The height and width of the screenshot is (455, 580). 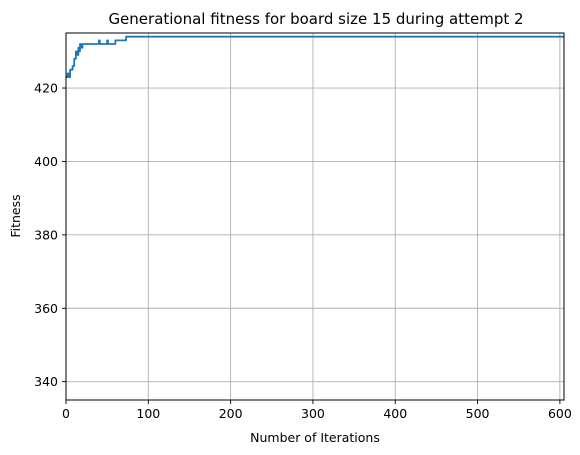 I want to click on y-tick-label: 360, so click(x=46, y=308).